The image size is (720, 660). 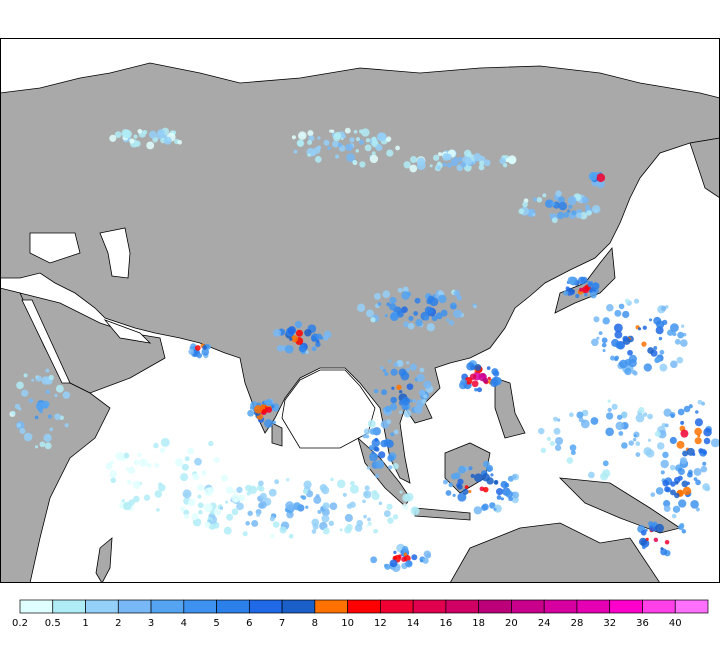 I want to click on colorbar-label: 3, so click(x=151, y=623).